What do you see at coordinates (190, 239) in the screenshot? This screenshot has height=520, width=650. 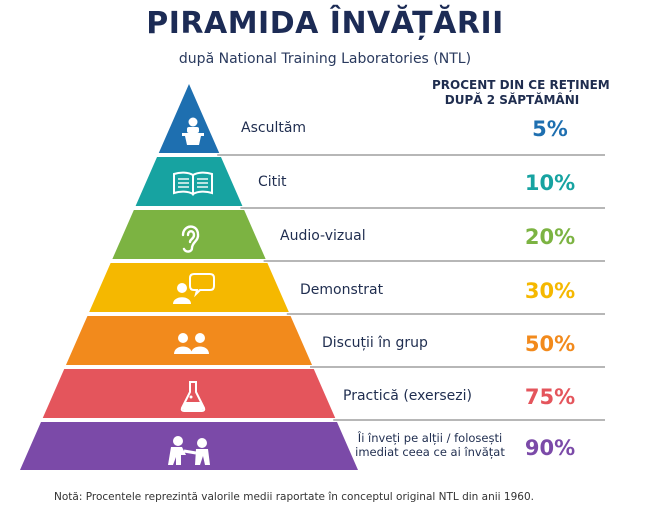 I see `ear-icon` at bounding box center [190, 239].